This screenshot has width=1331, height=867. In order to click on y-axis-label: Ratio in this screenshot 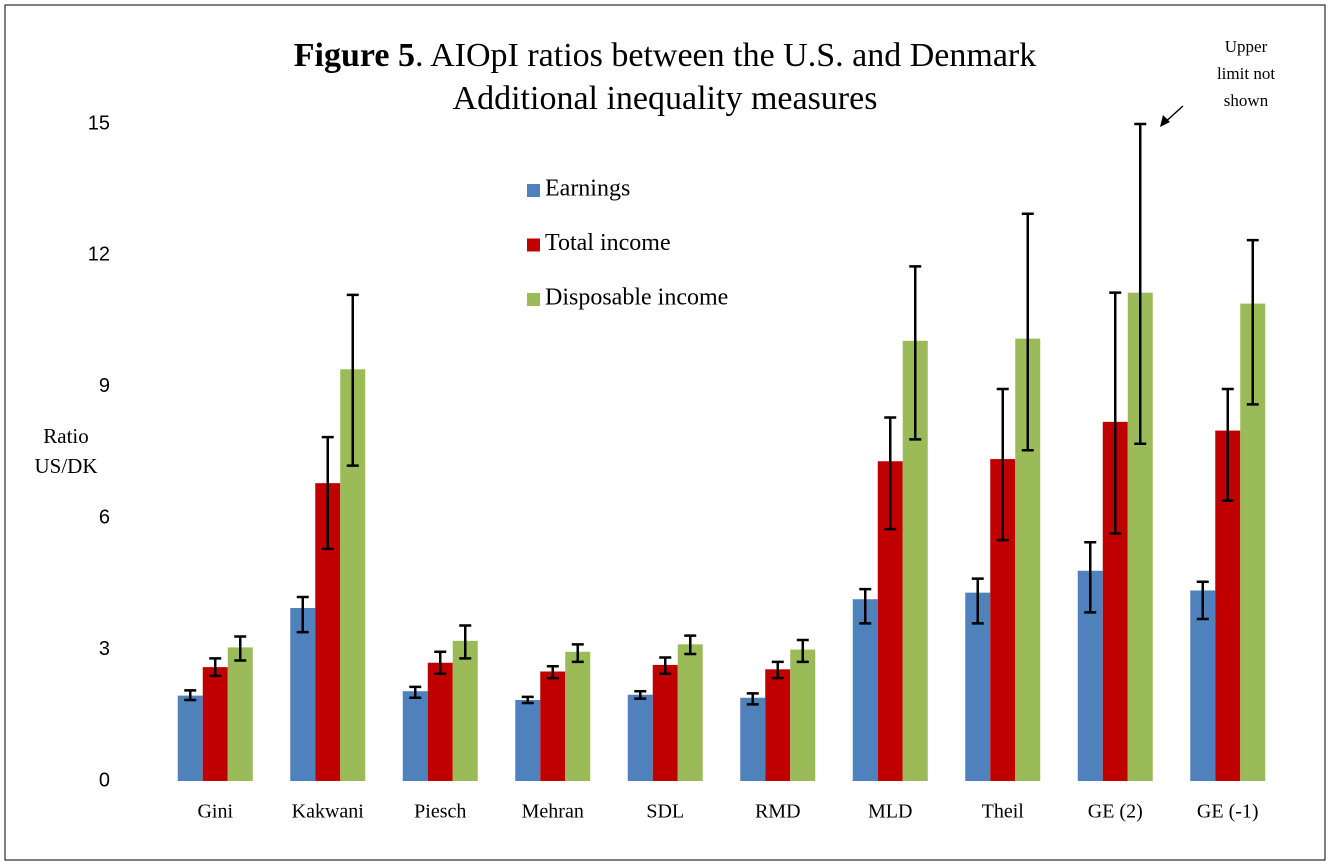, I will do `click(66, 436)`.